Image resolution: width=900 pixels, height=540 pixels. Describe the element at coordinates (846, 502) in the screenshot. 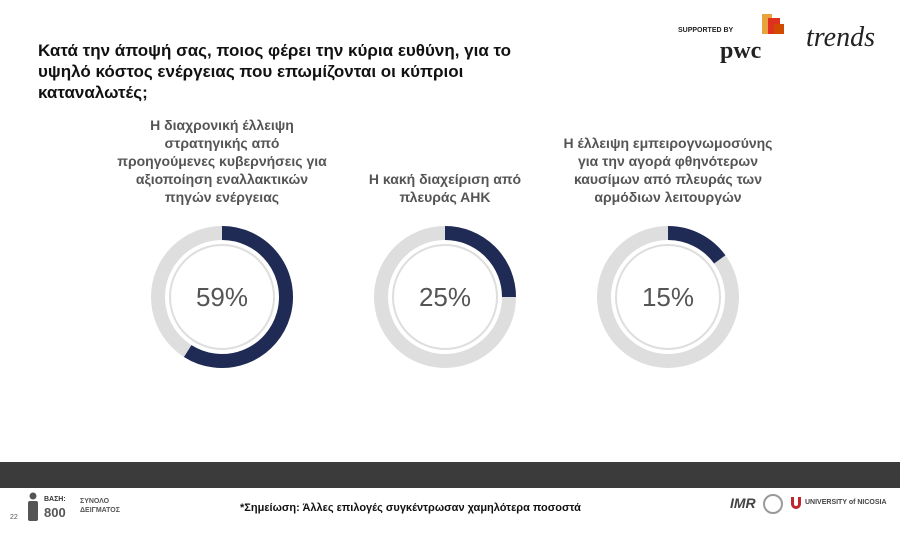

I see `university-logo: UNIVERSITY of NICOSIA` at that location.